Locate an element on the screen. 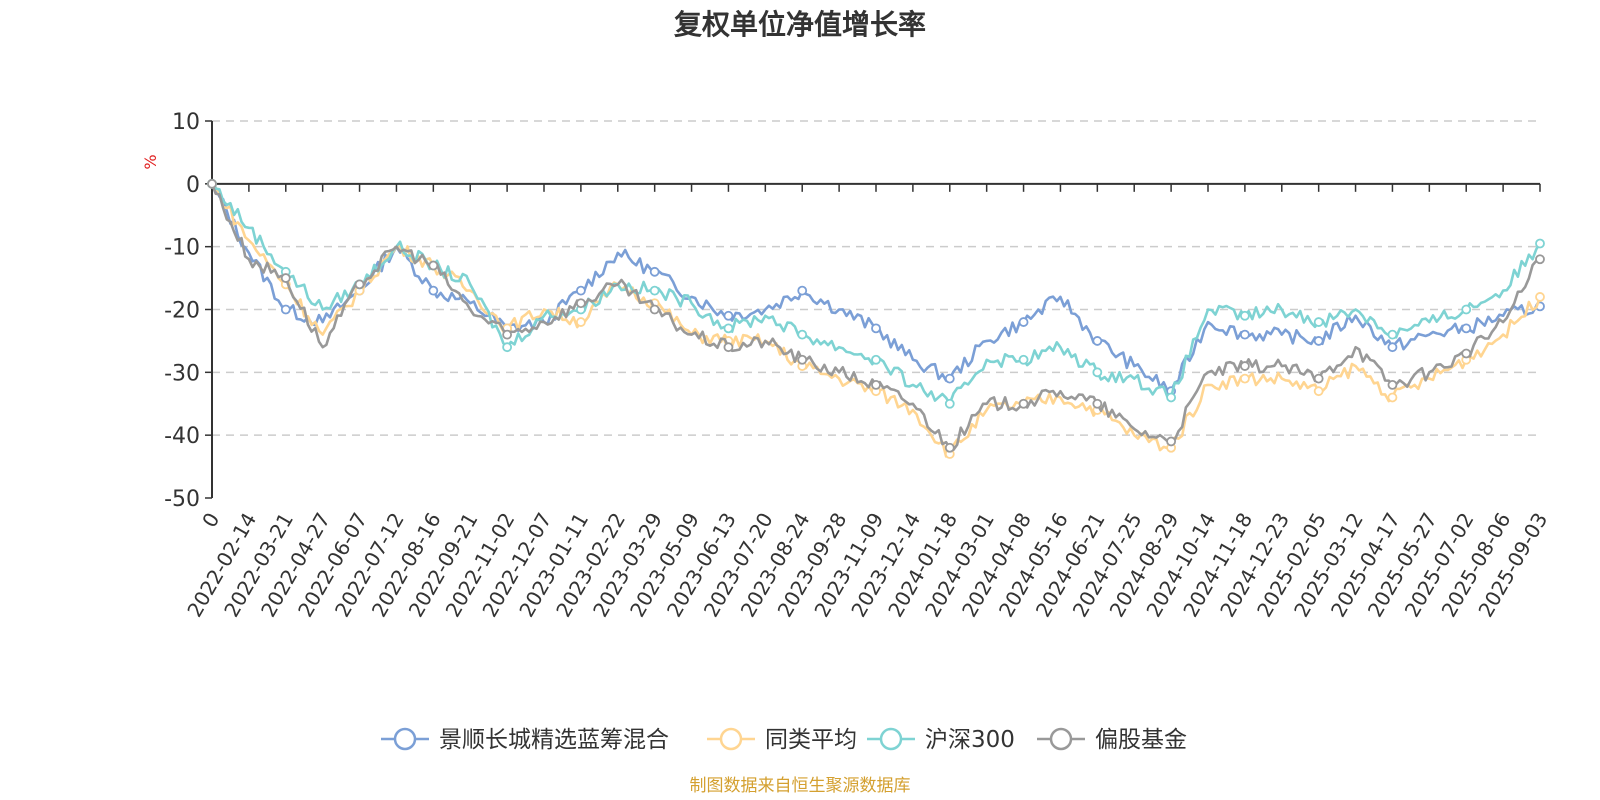 The height and width of the screenshot is (800, 1600). x-tick-label: 0 is located at coordinates (210, 520).